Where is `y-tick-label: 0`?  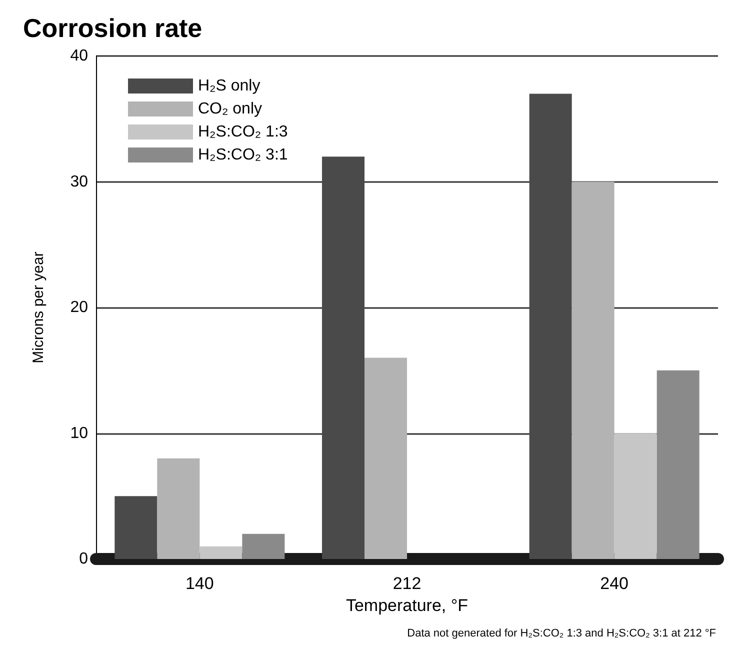 y-tick-label: 0 is located at coordinates (83, 559).